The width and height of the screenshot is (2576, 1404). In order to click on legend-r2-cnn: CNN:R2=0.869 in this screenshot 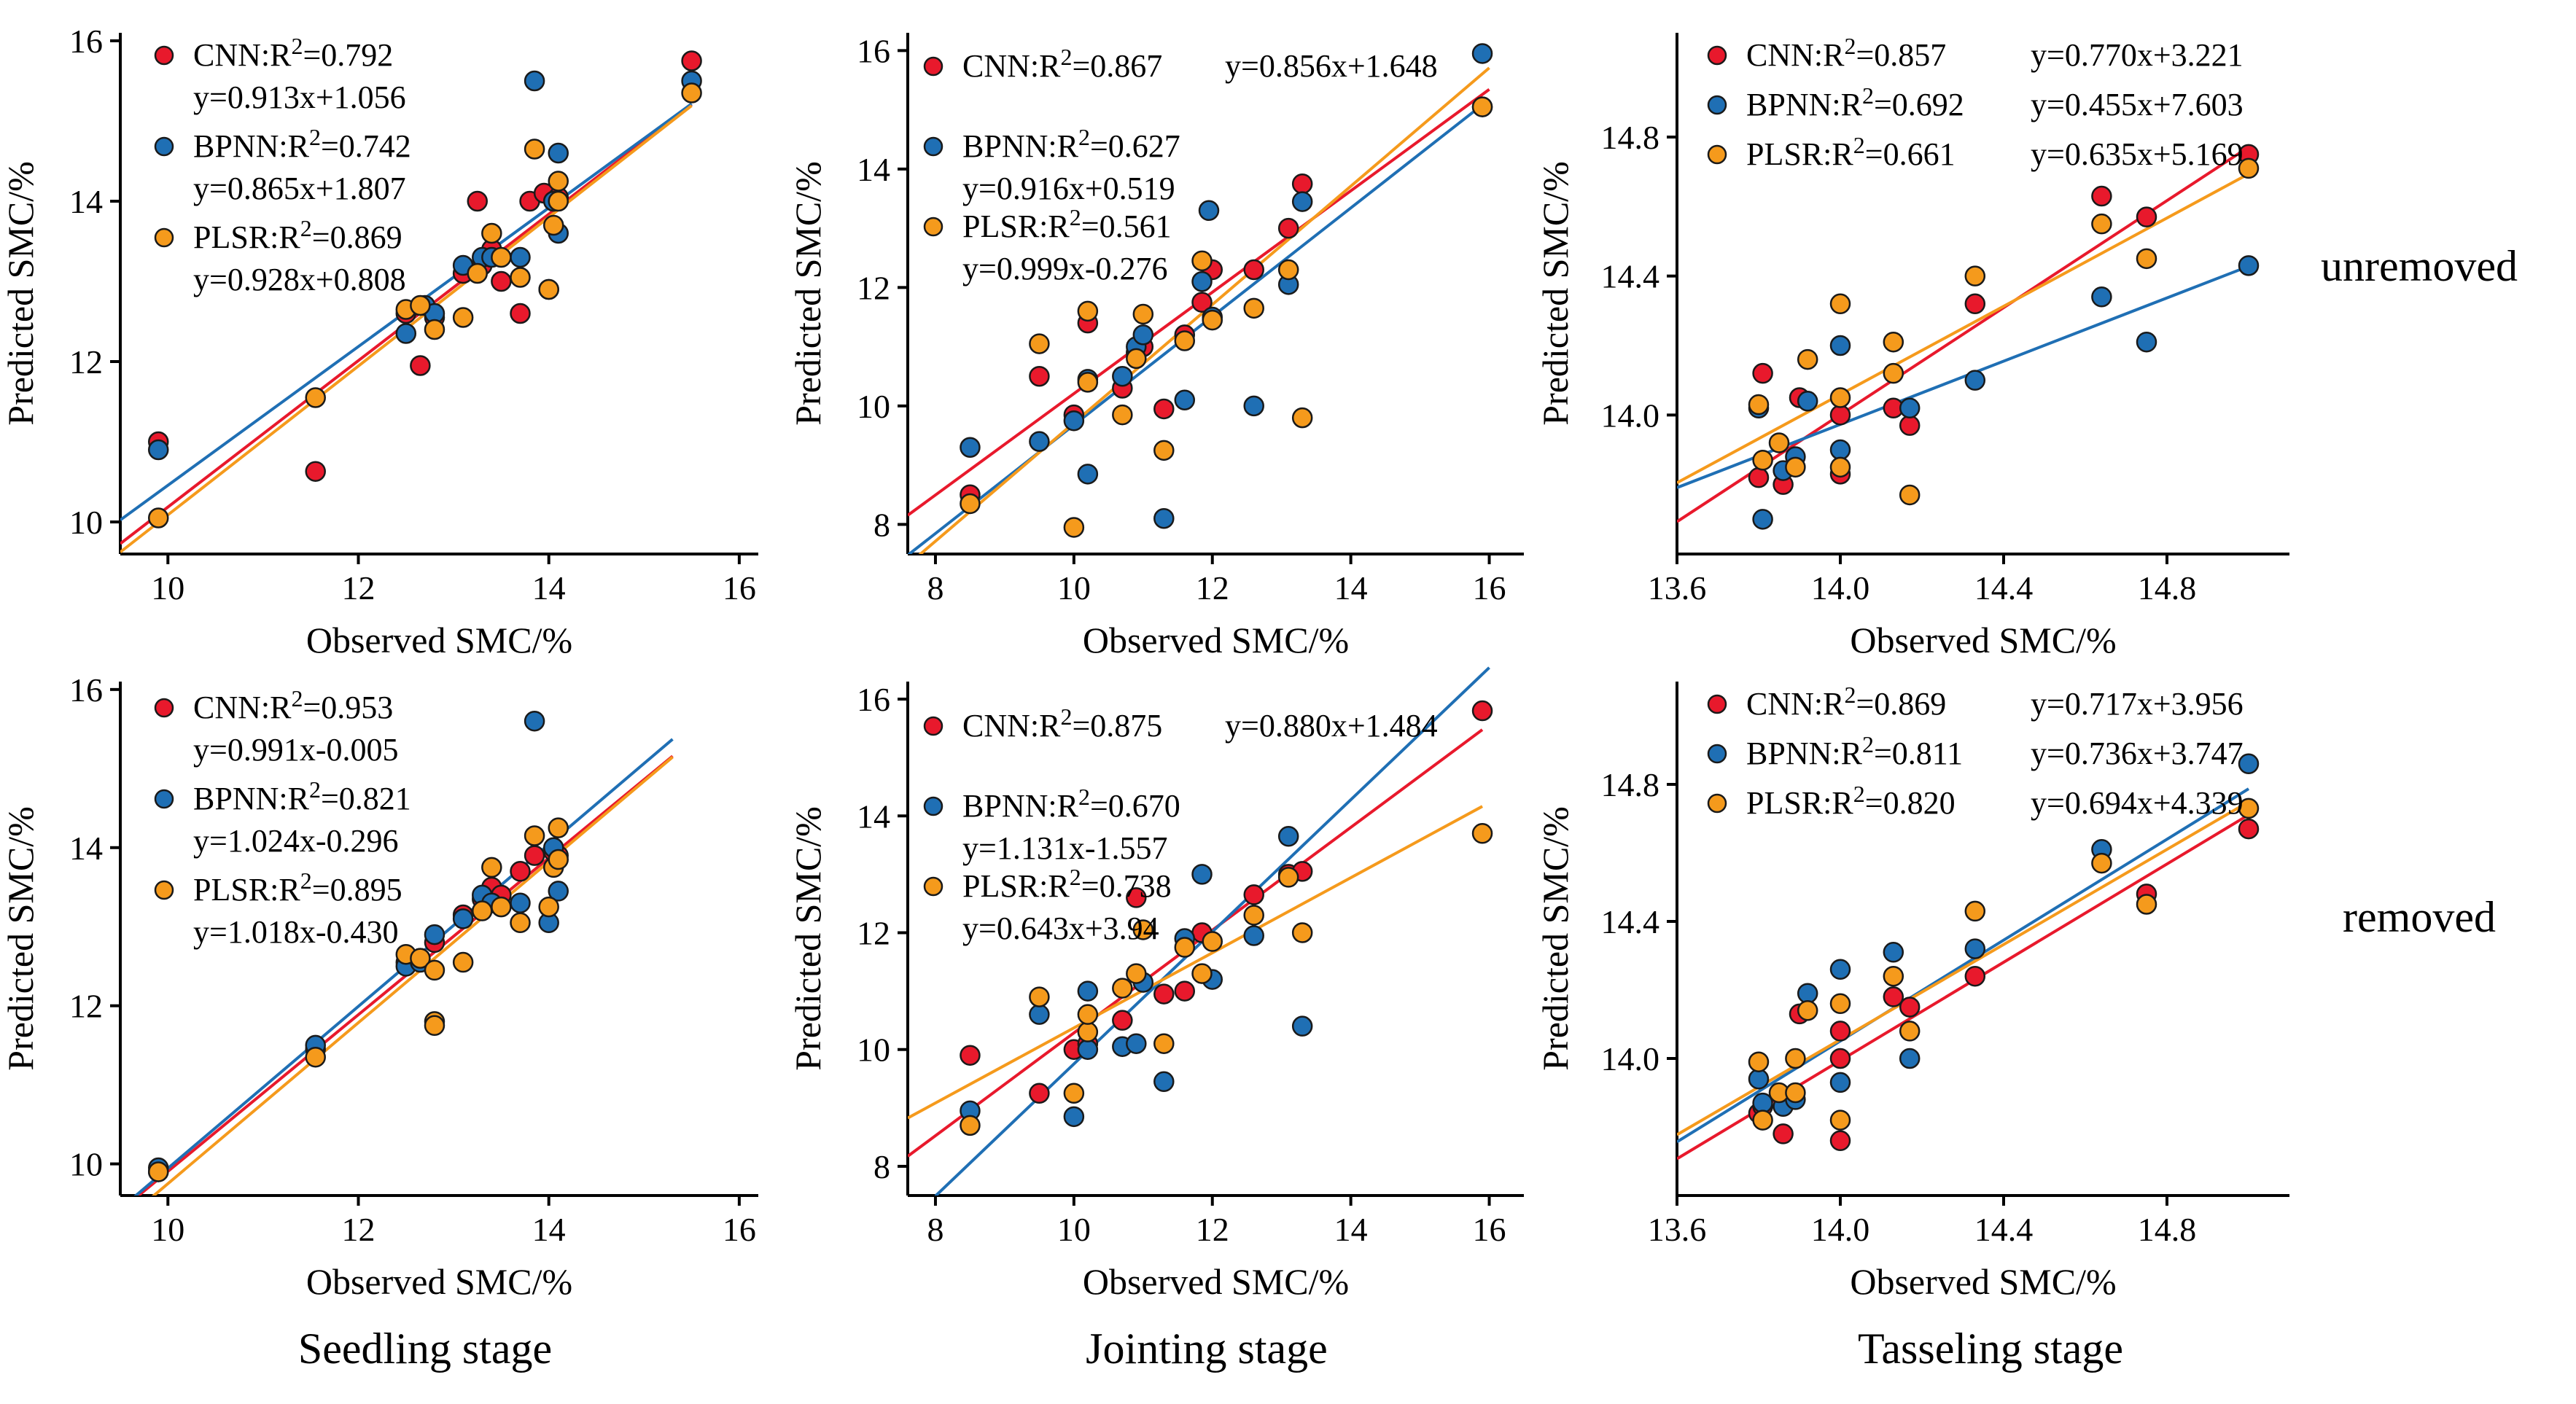, I will do `click(1846, 702)`.